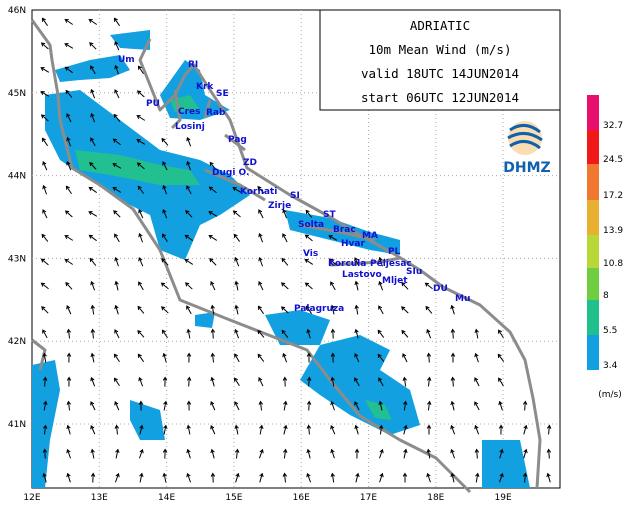 Image resolution: width=630 pixels, height=515 pixels. I want to click on place-label: Palagruza, so click(319, 309).